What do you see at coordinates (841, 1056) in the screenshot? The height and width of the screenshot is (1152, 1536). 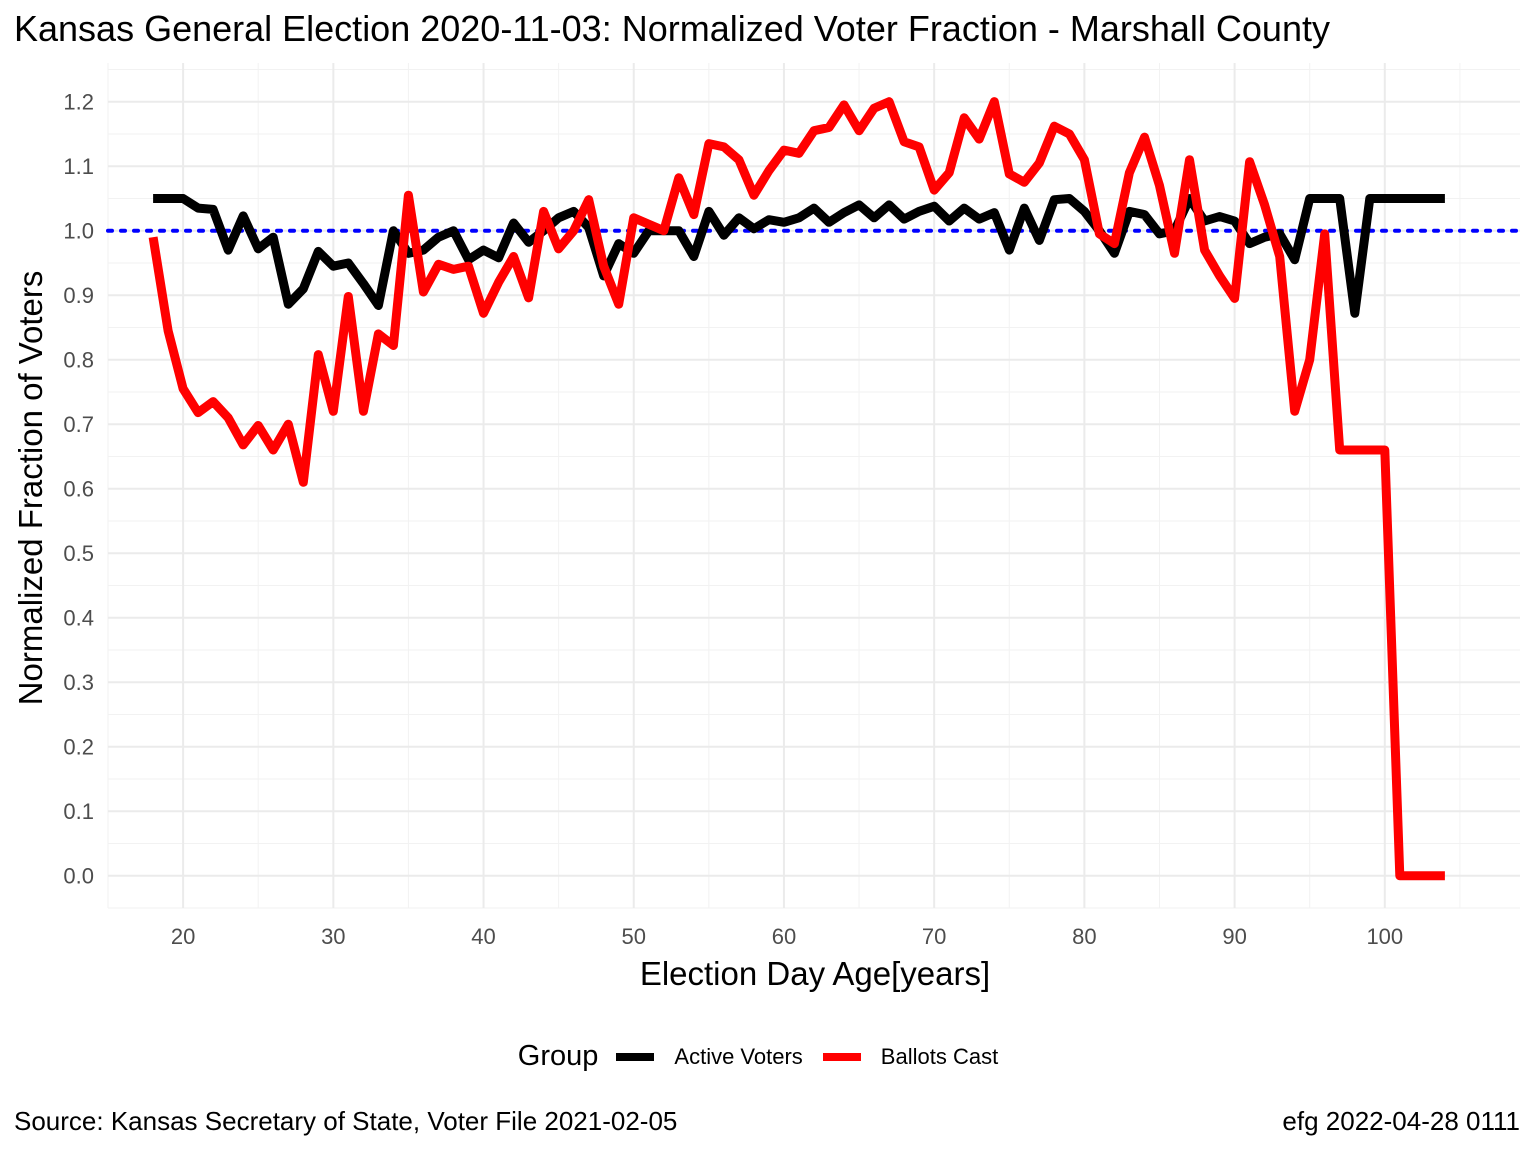 I see `legend-key-ballots-cast` at bounding box center [841, 1056].